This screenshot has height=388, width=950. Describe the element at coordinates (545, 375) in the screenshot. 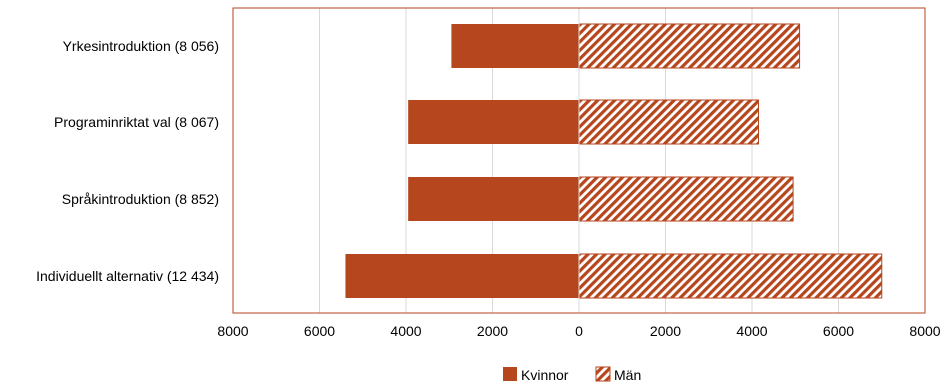

I see `legend-label-kvinnor: Kvinnor` at that location.